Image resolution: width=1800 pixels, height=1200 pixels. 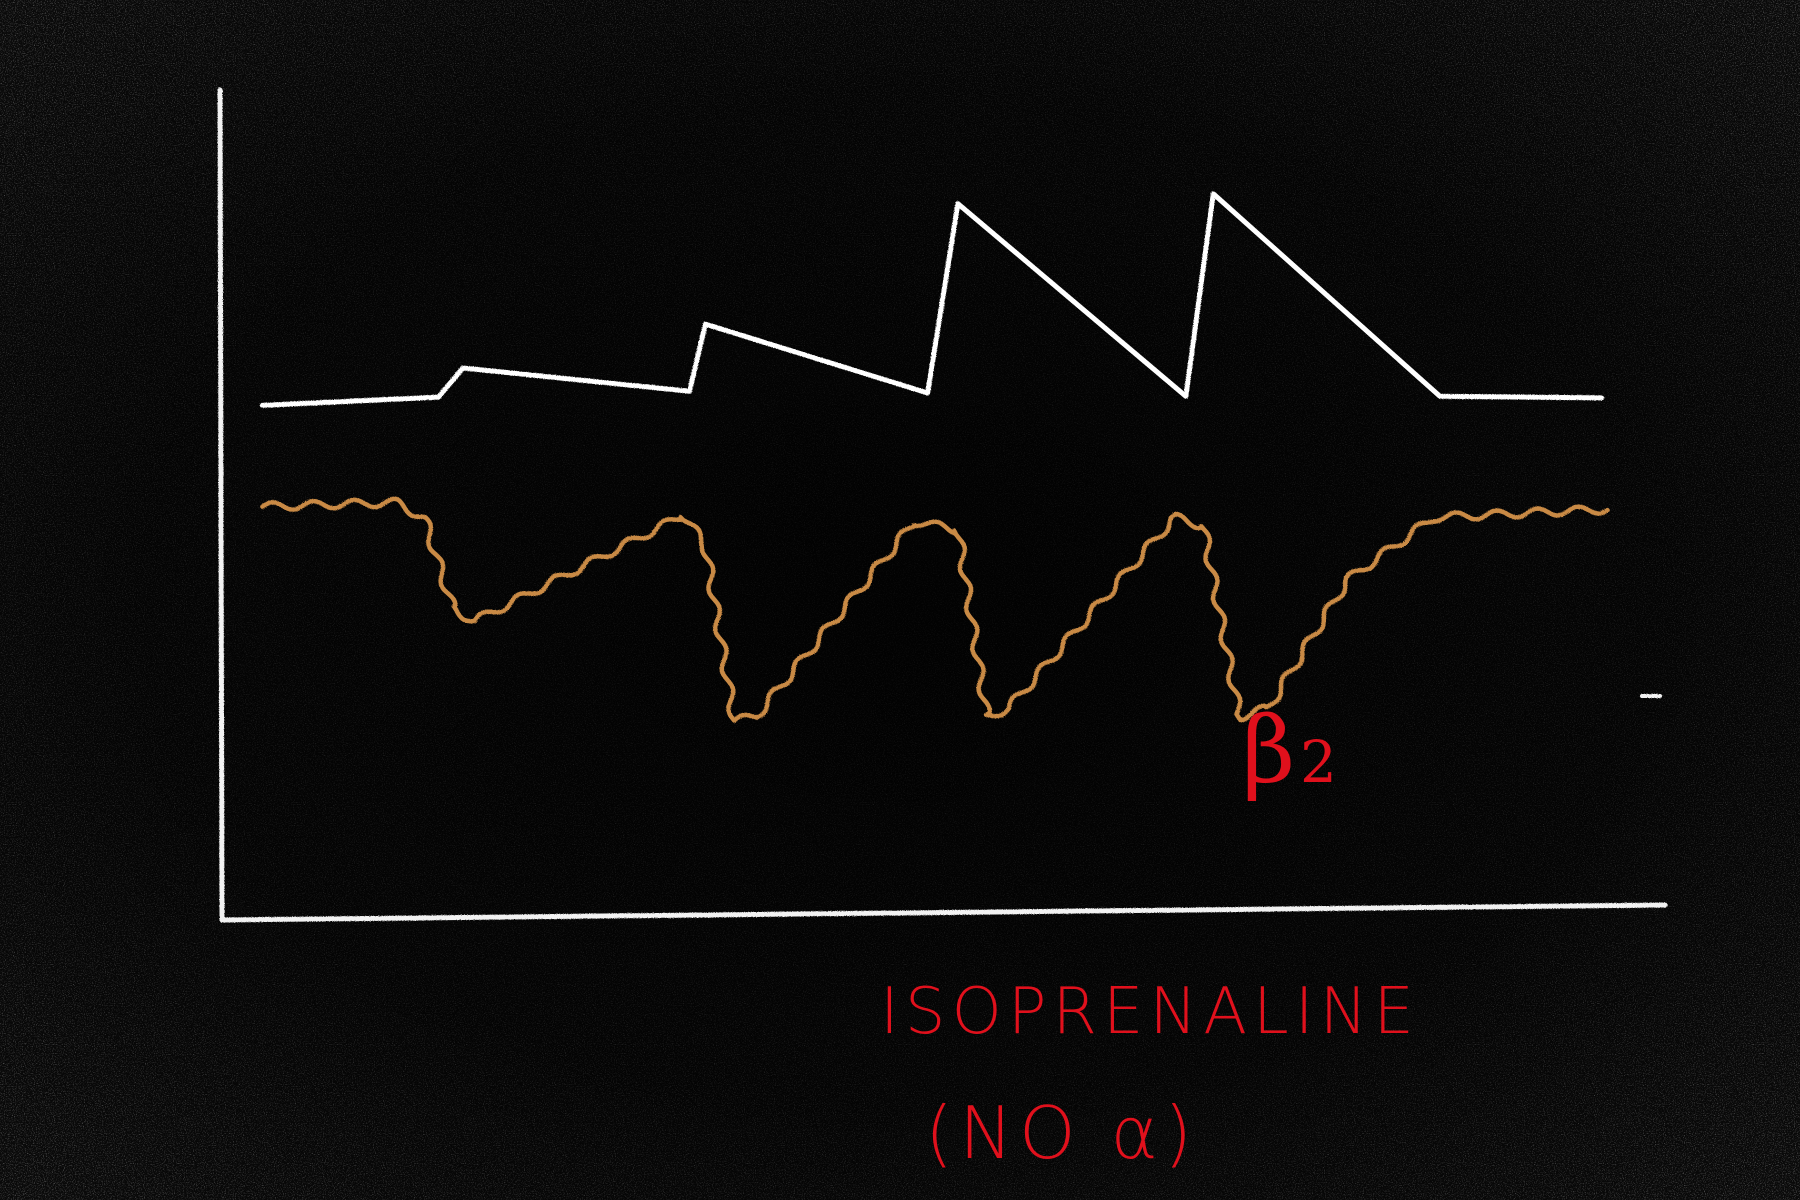 What do you see at coordinates (1150, 1012) in the screenshot?
I see `drug-label: ISOPRENALINE` at bounding box center [1150, 1012].